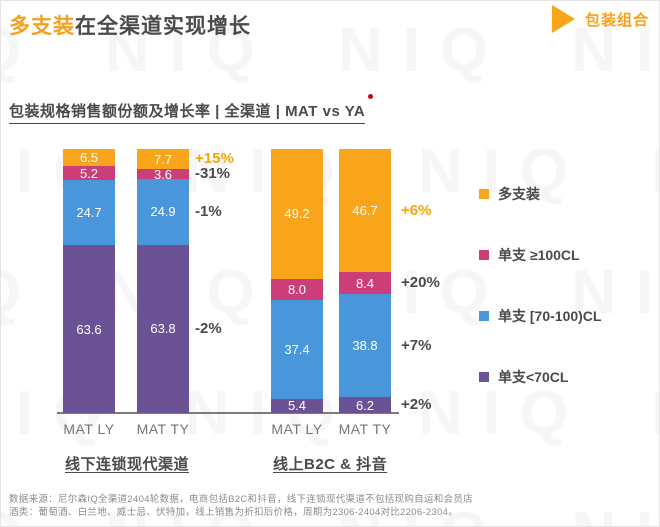  I want to click on segment-多支装: 46.7, so click(365, 211).